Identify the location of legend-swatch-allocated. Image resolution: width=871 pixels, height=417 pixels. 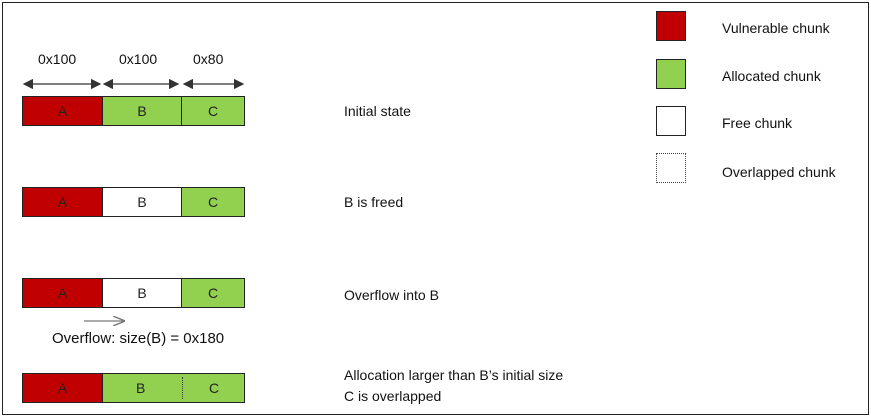
(671, 74).